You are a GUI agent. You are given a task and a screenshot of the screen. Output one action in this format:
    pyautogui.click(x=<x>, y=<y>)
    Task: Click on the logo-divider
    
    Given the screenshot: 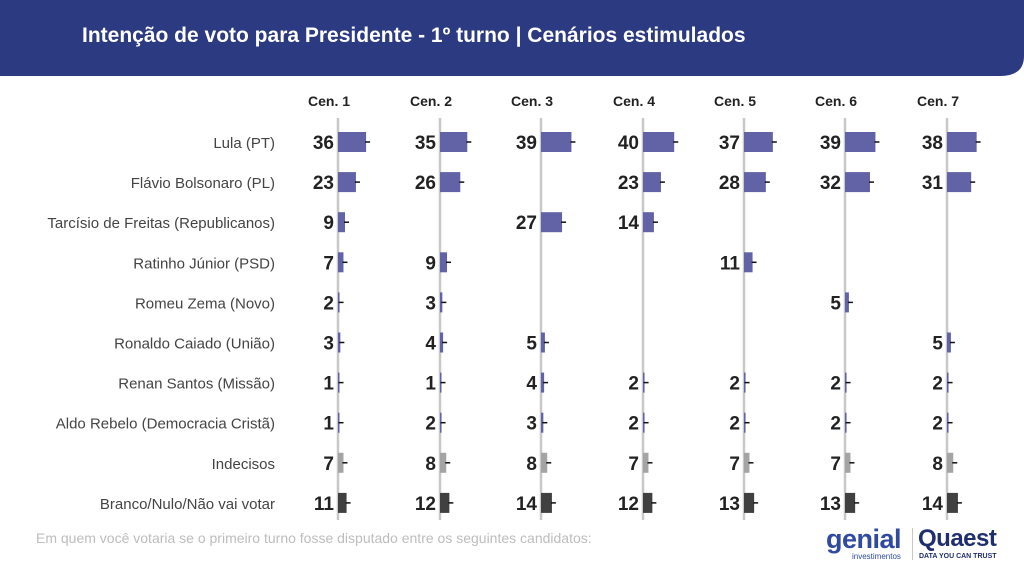 What is the action you would take?
    pyautogui.click(x=912, y=544)
    